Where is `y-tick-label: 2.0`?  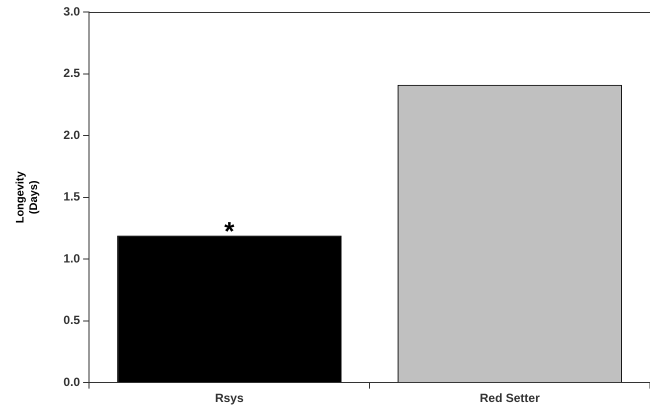
y-tick-label: 2.0 is located at coordinates (71, 135).